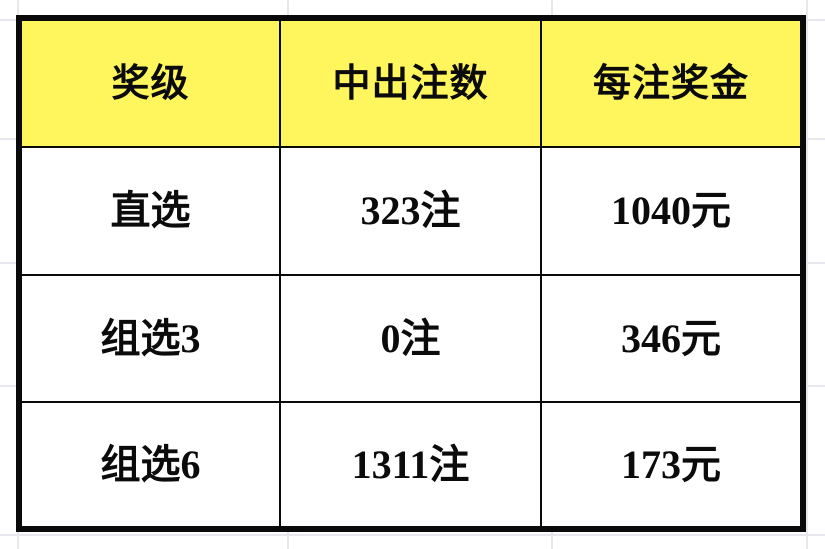  I want to click on header-cell-prize-level: 奖级, so click(151, 84).